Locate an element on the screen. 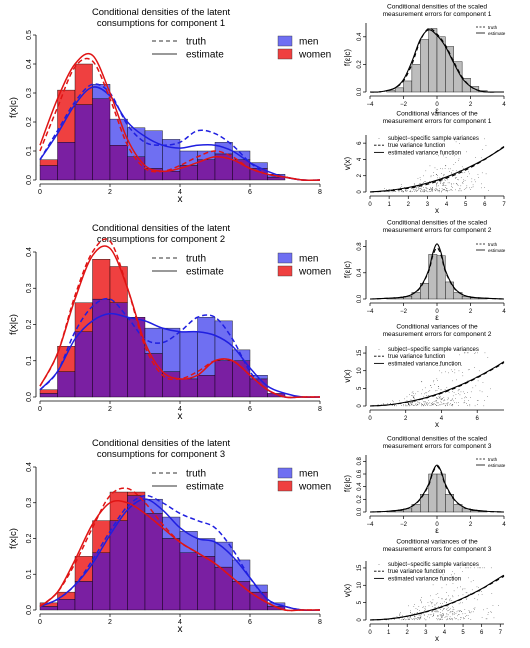 The image size is (530, 648). legend-label: estimated variance function is located at coordinates (424, 364).